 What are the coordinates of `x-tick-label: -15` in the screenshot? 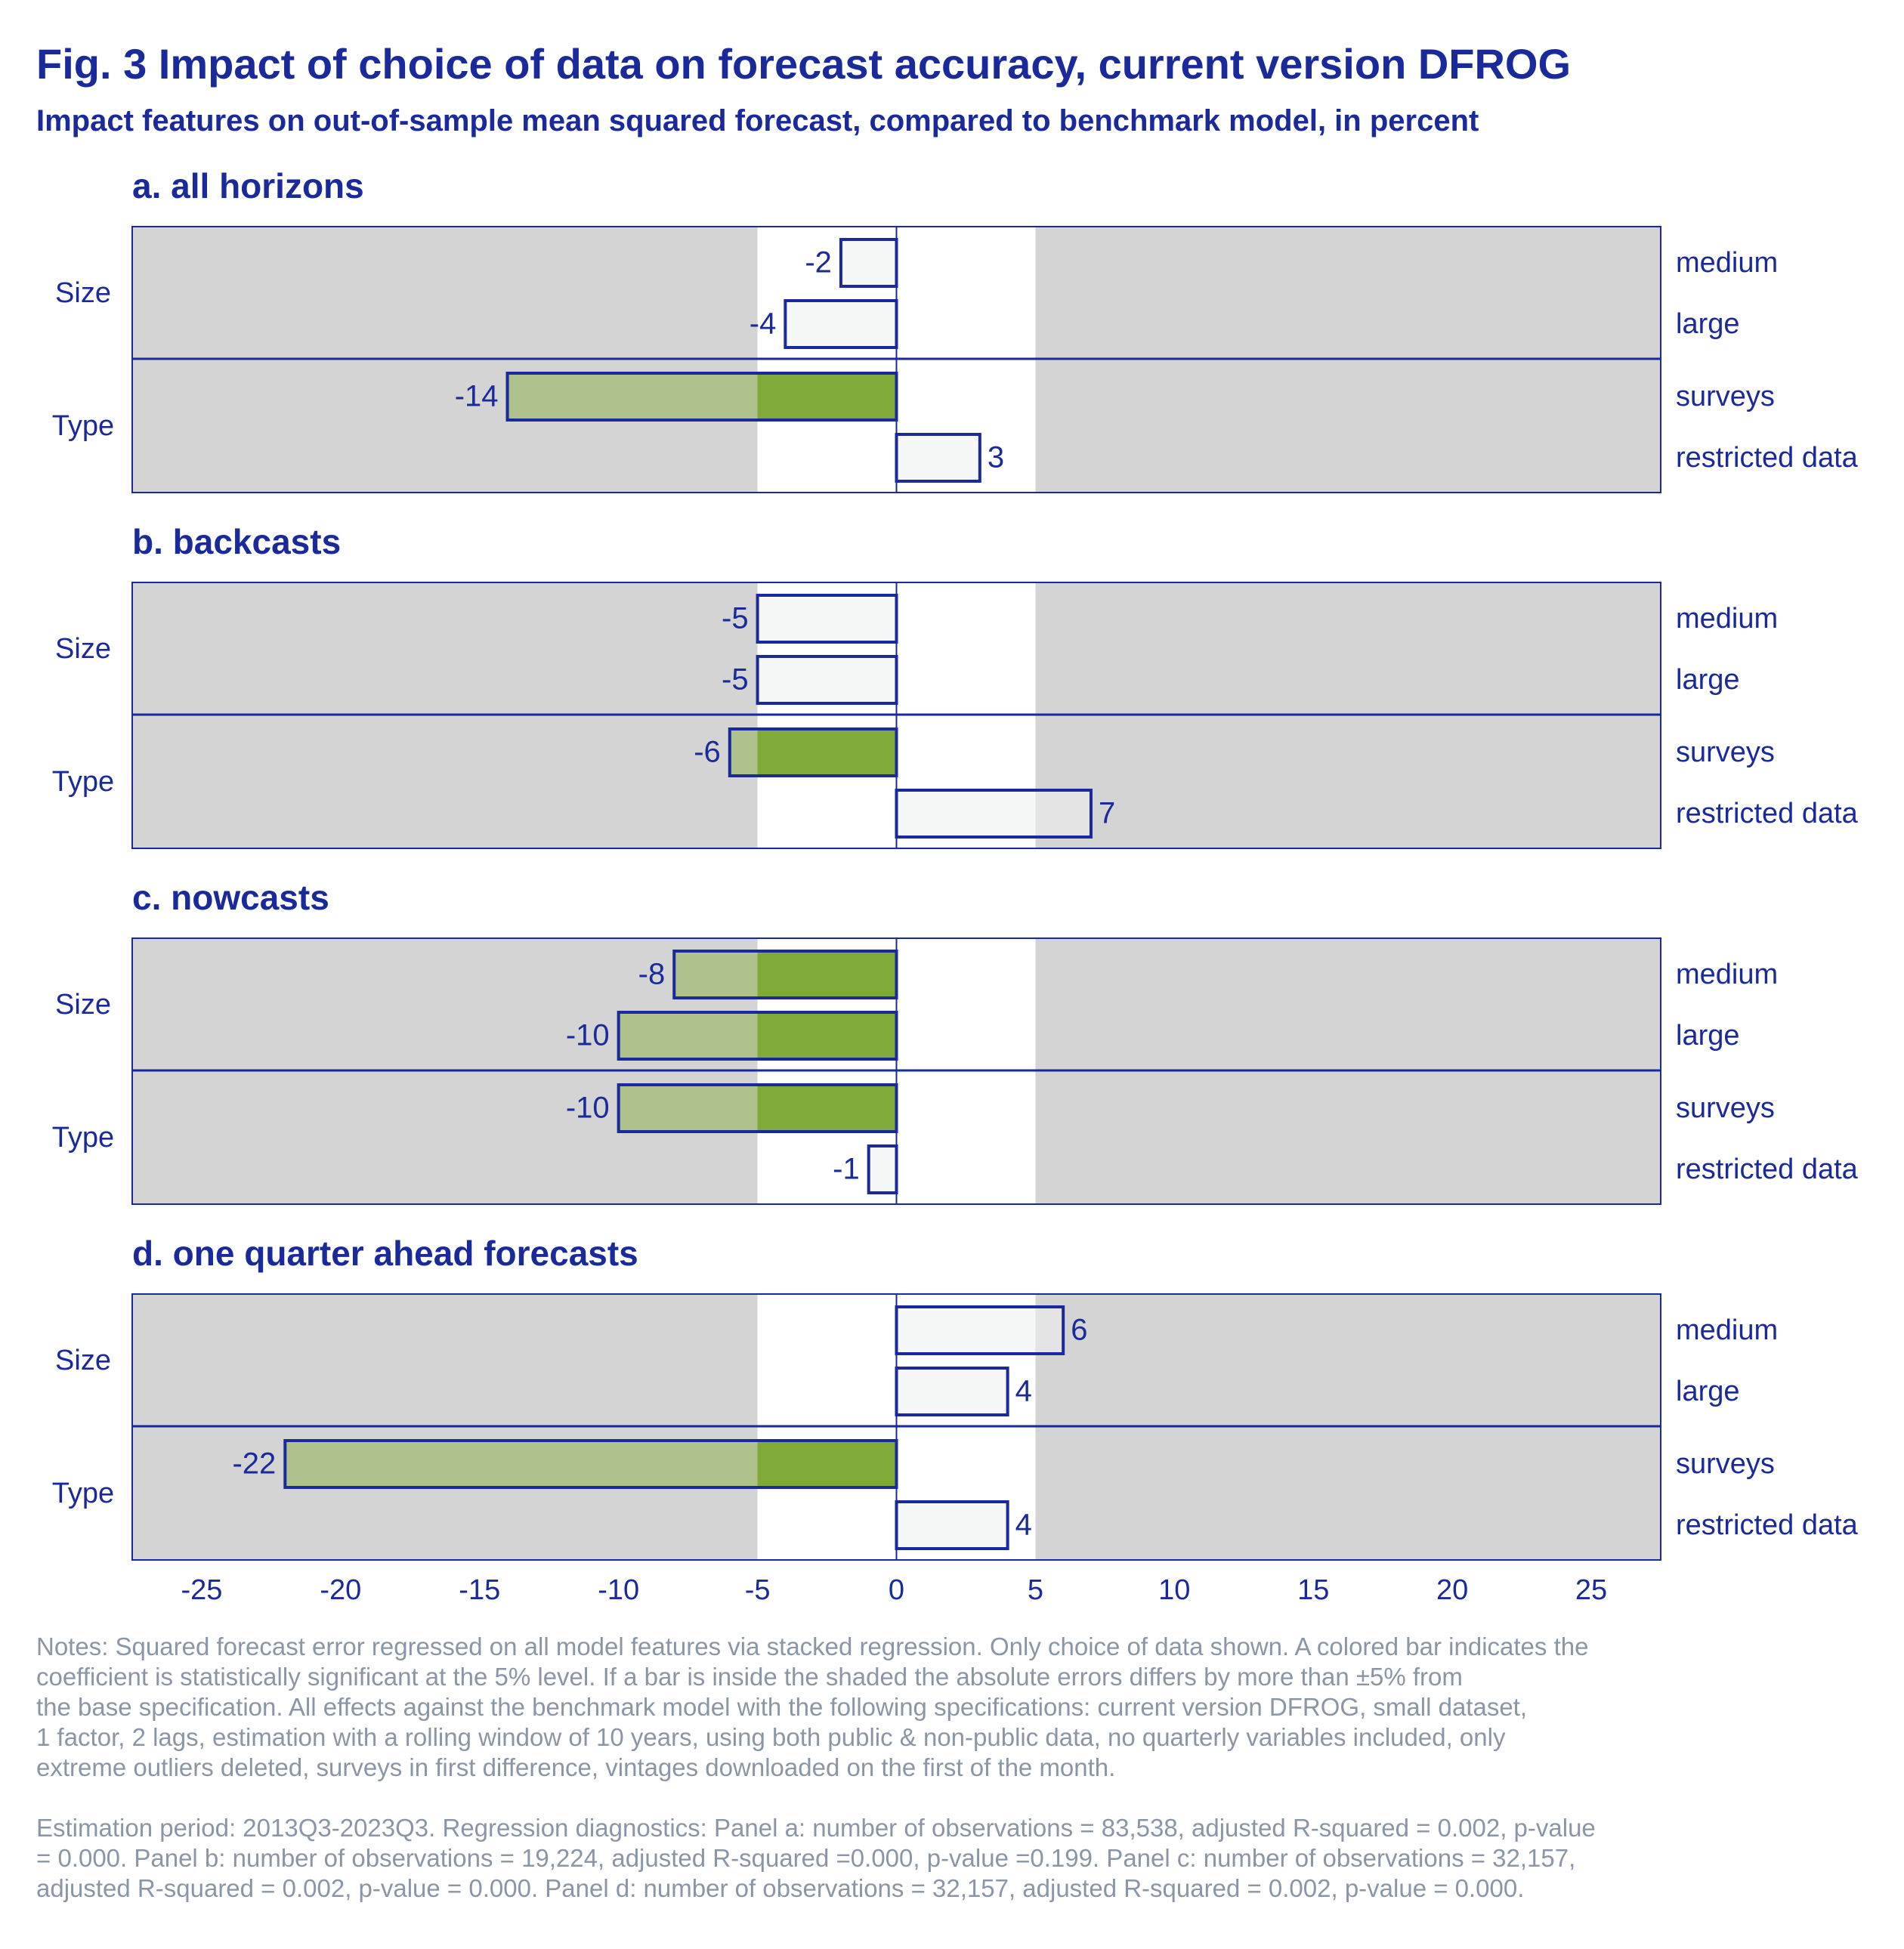 It's located at (479, 1590).